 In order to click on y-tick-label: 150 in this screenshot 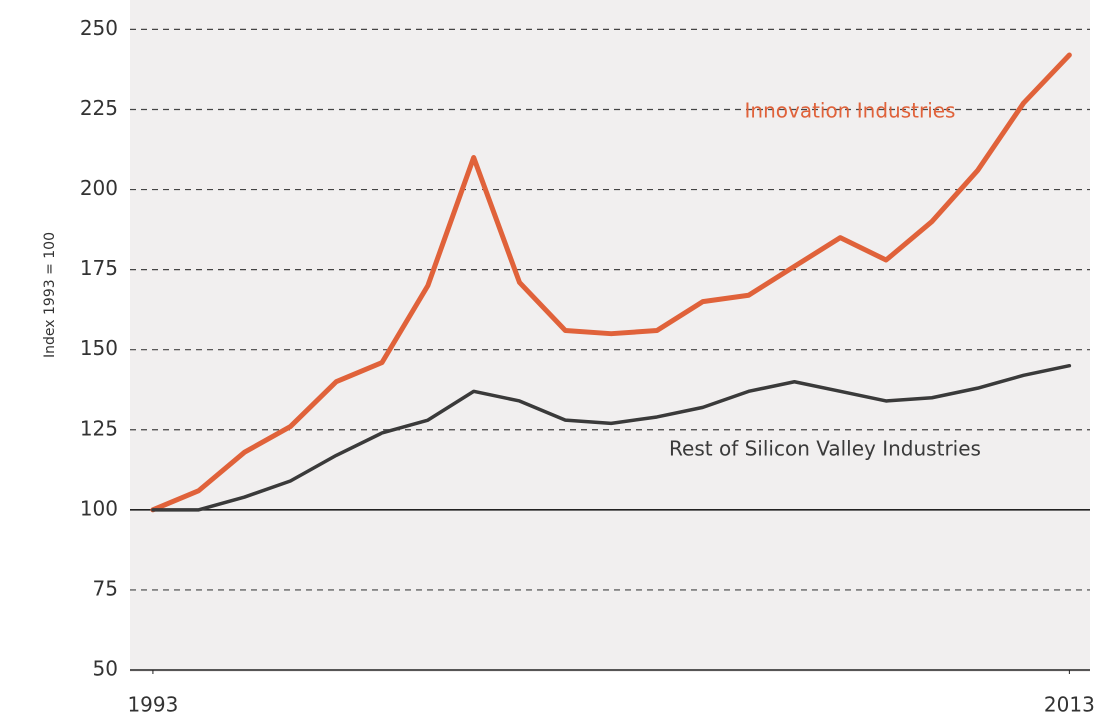, I will do `click(99, 348)`.